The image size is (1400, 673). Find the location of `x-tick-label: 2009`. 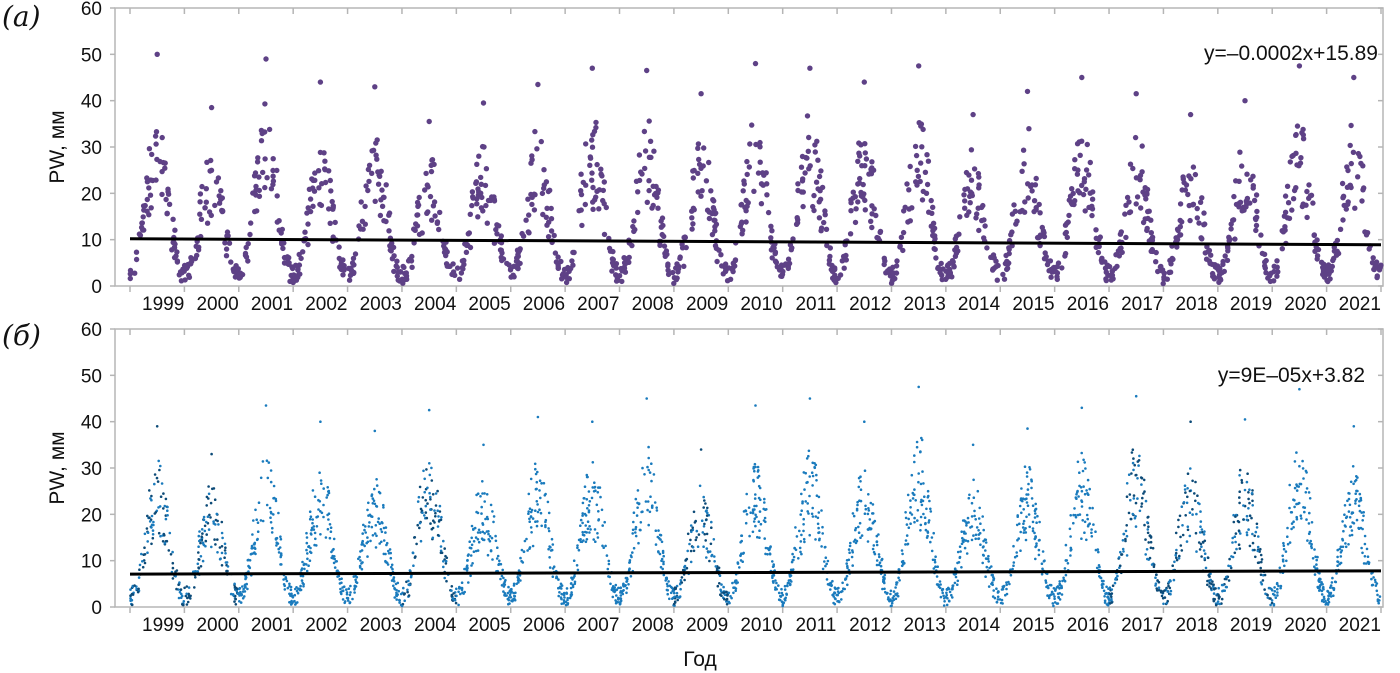

x-tick-label: 2009 is located at coordinates (707, 304).